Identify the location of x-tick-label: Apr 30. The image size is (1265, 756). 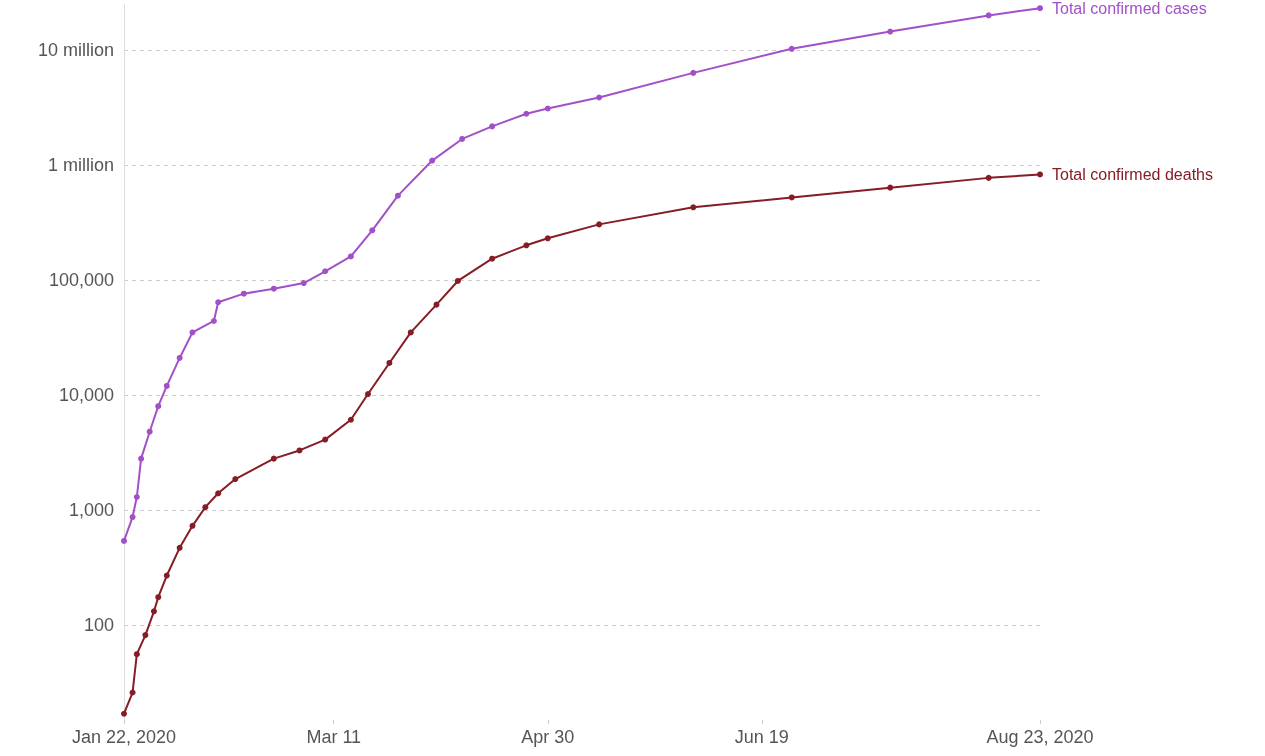
(548, 737).